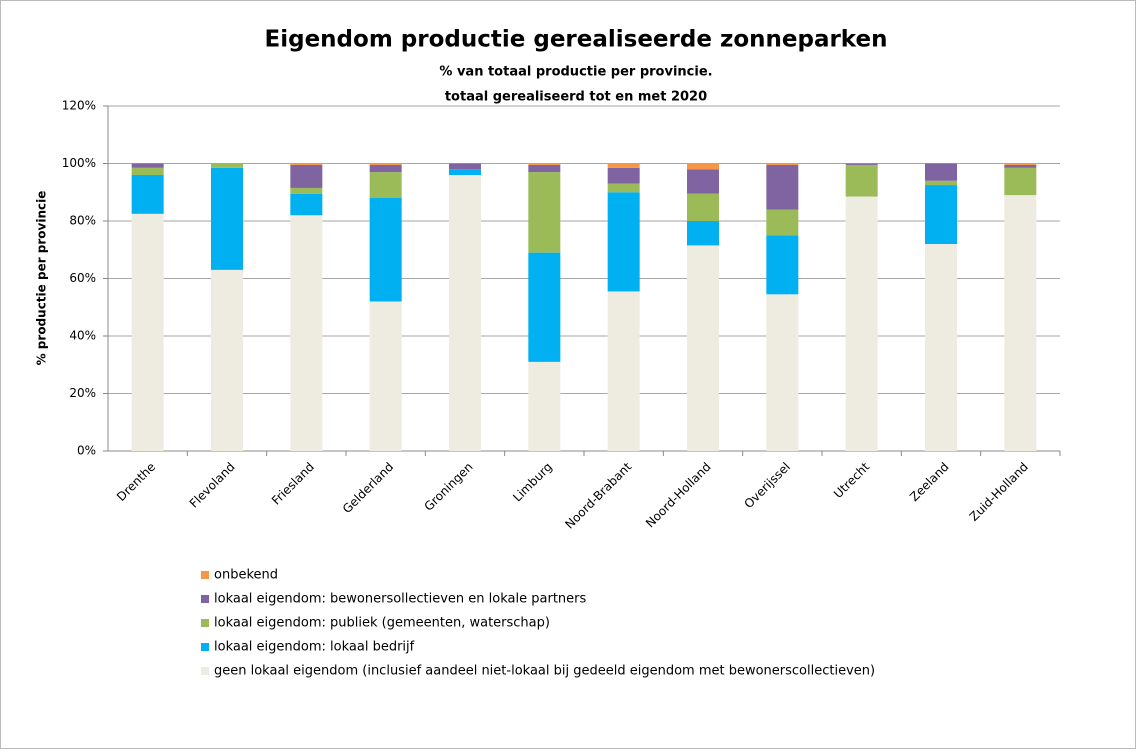 This screenshot has width=1136, height=753. What do you see at coordinates (79, 163) in the screenshot?
I see `y-tick-label: 100%` at bounding box center [79, 163].